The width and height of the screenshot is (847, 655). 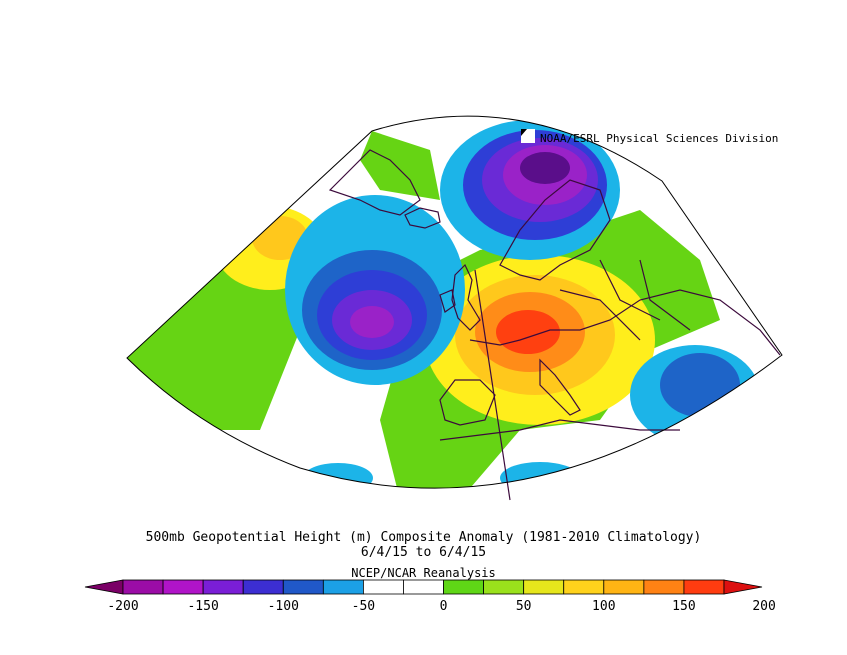 I want to click on colorbar-tick-label: -100, so click(x=283, y=606).